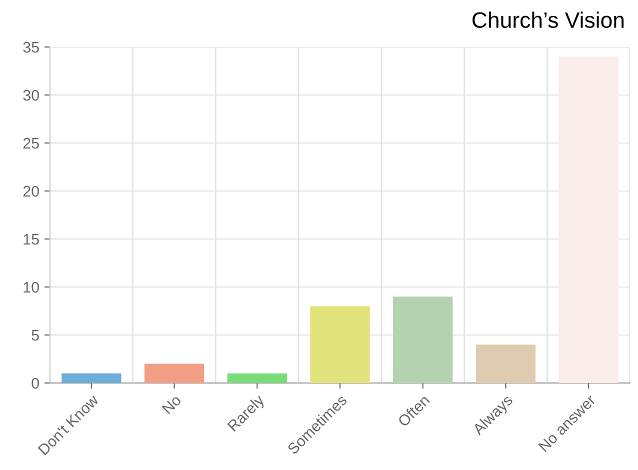 This screenshot has height=470, width=638. Describe the element at coordinates (172, 404) in the screenshot. I see `x-tick-label: No` at that location.